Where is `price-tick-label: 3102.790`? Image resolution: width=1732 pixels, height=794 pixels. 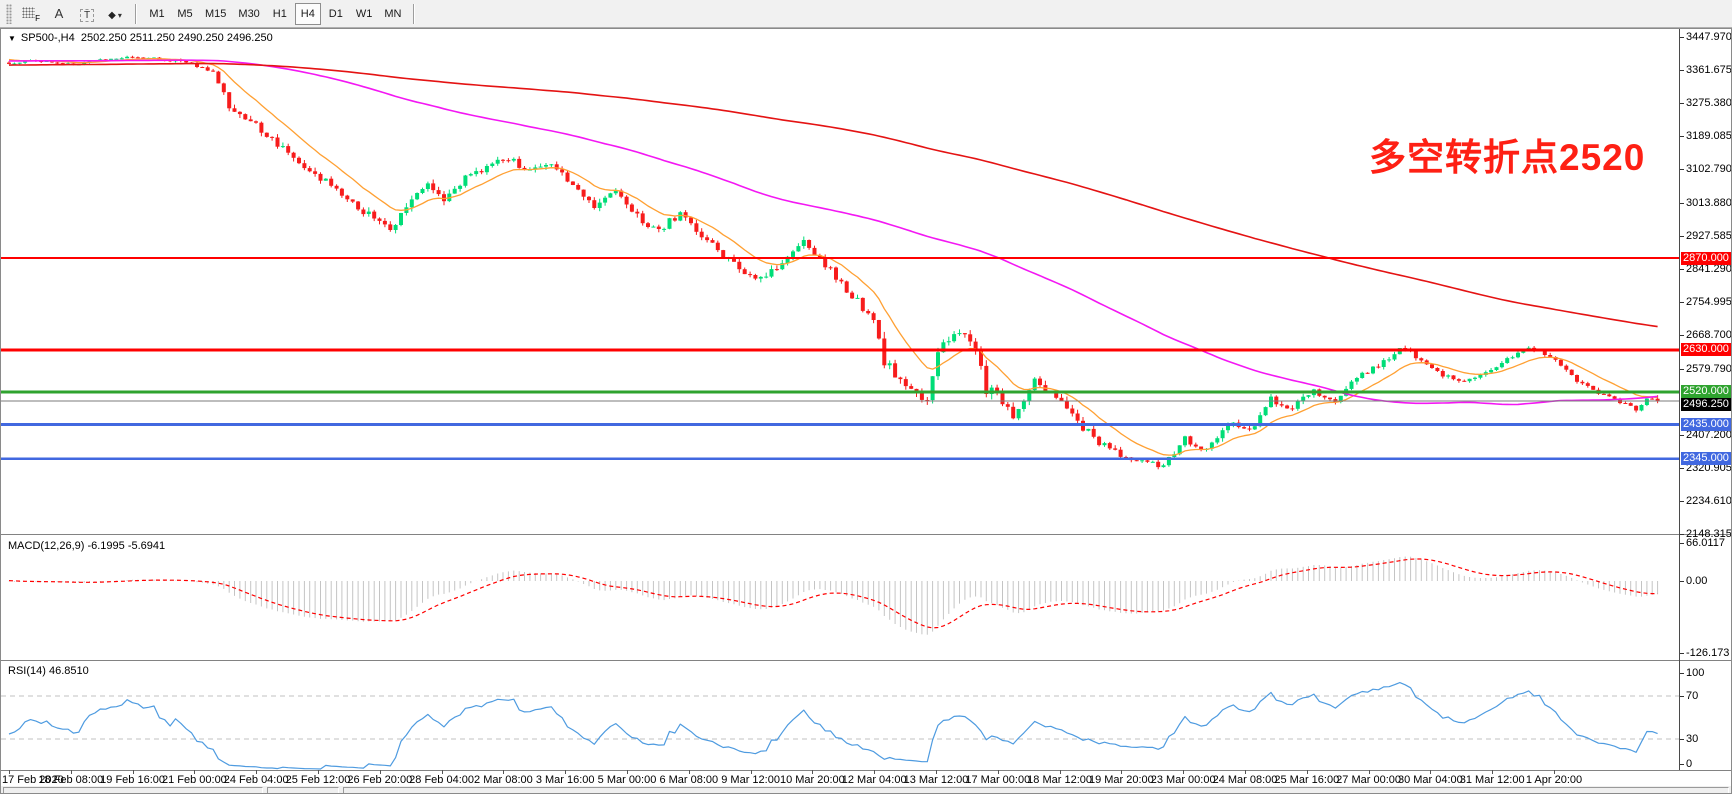 price-tick-label: 3102.790 is located at coordinates (1709, 169).